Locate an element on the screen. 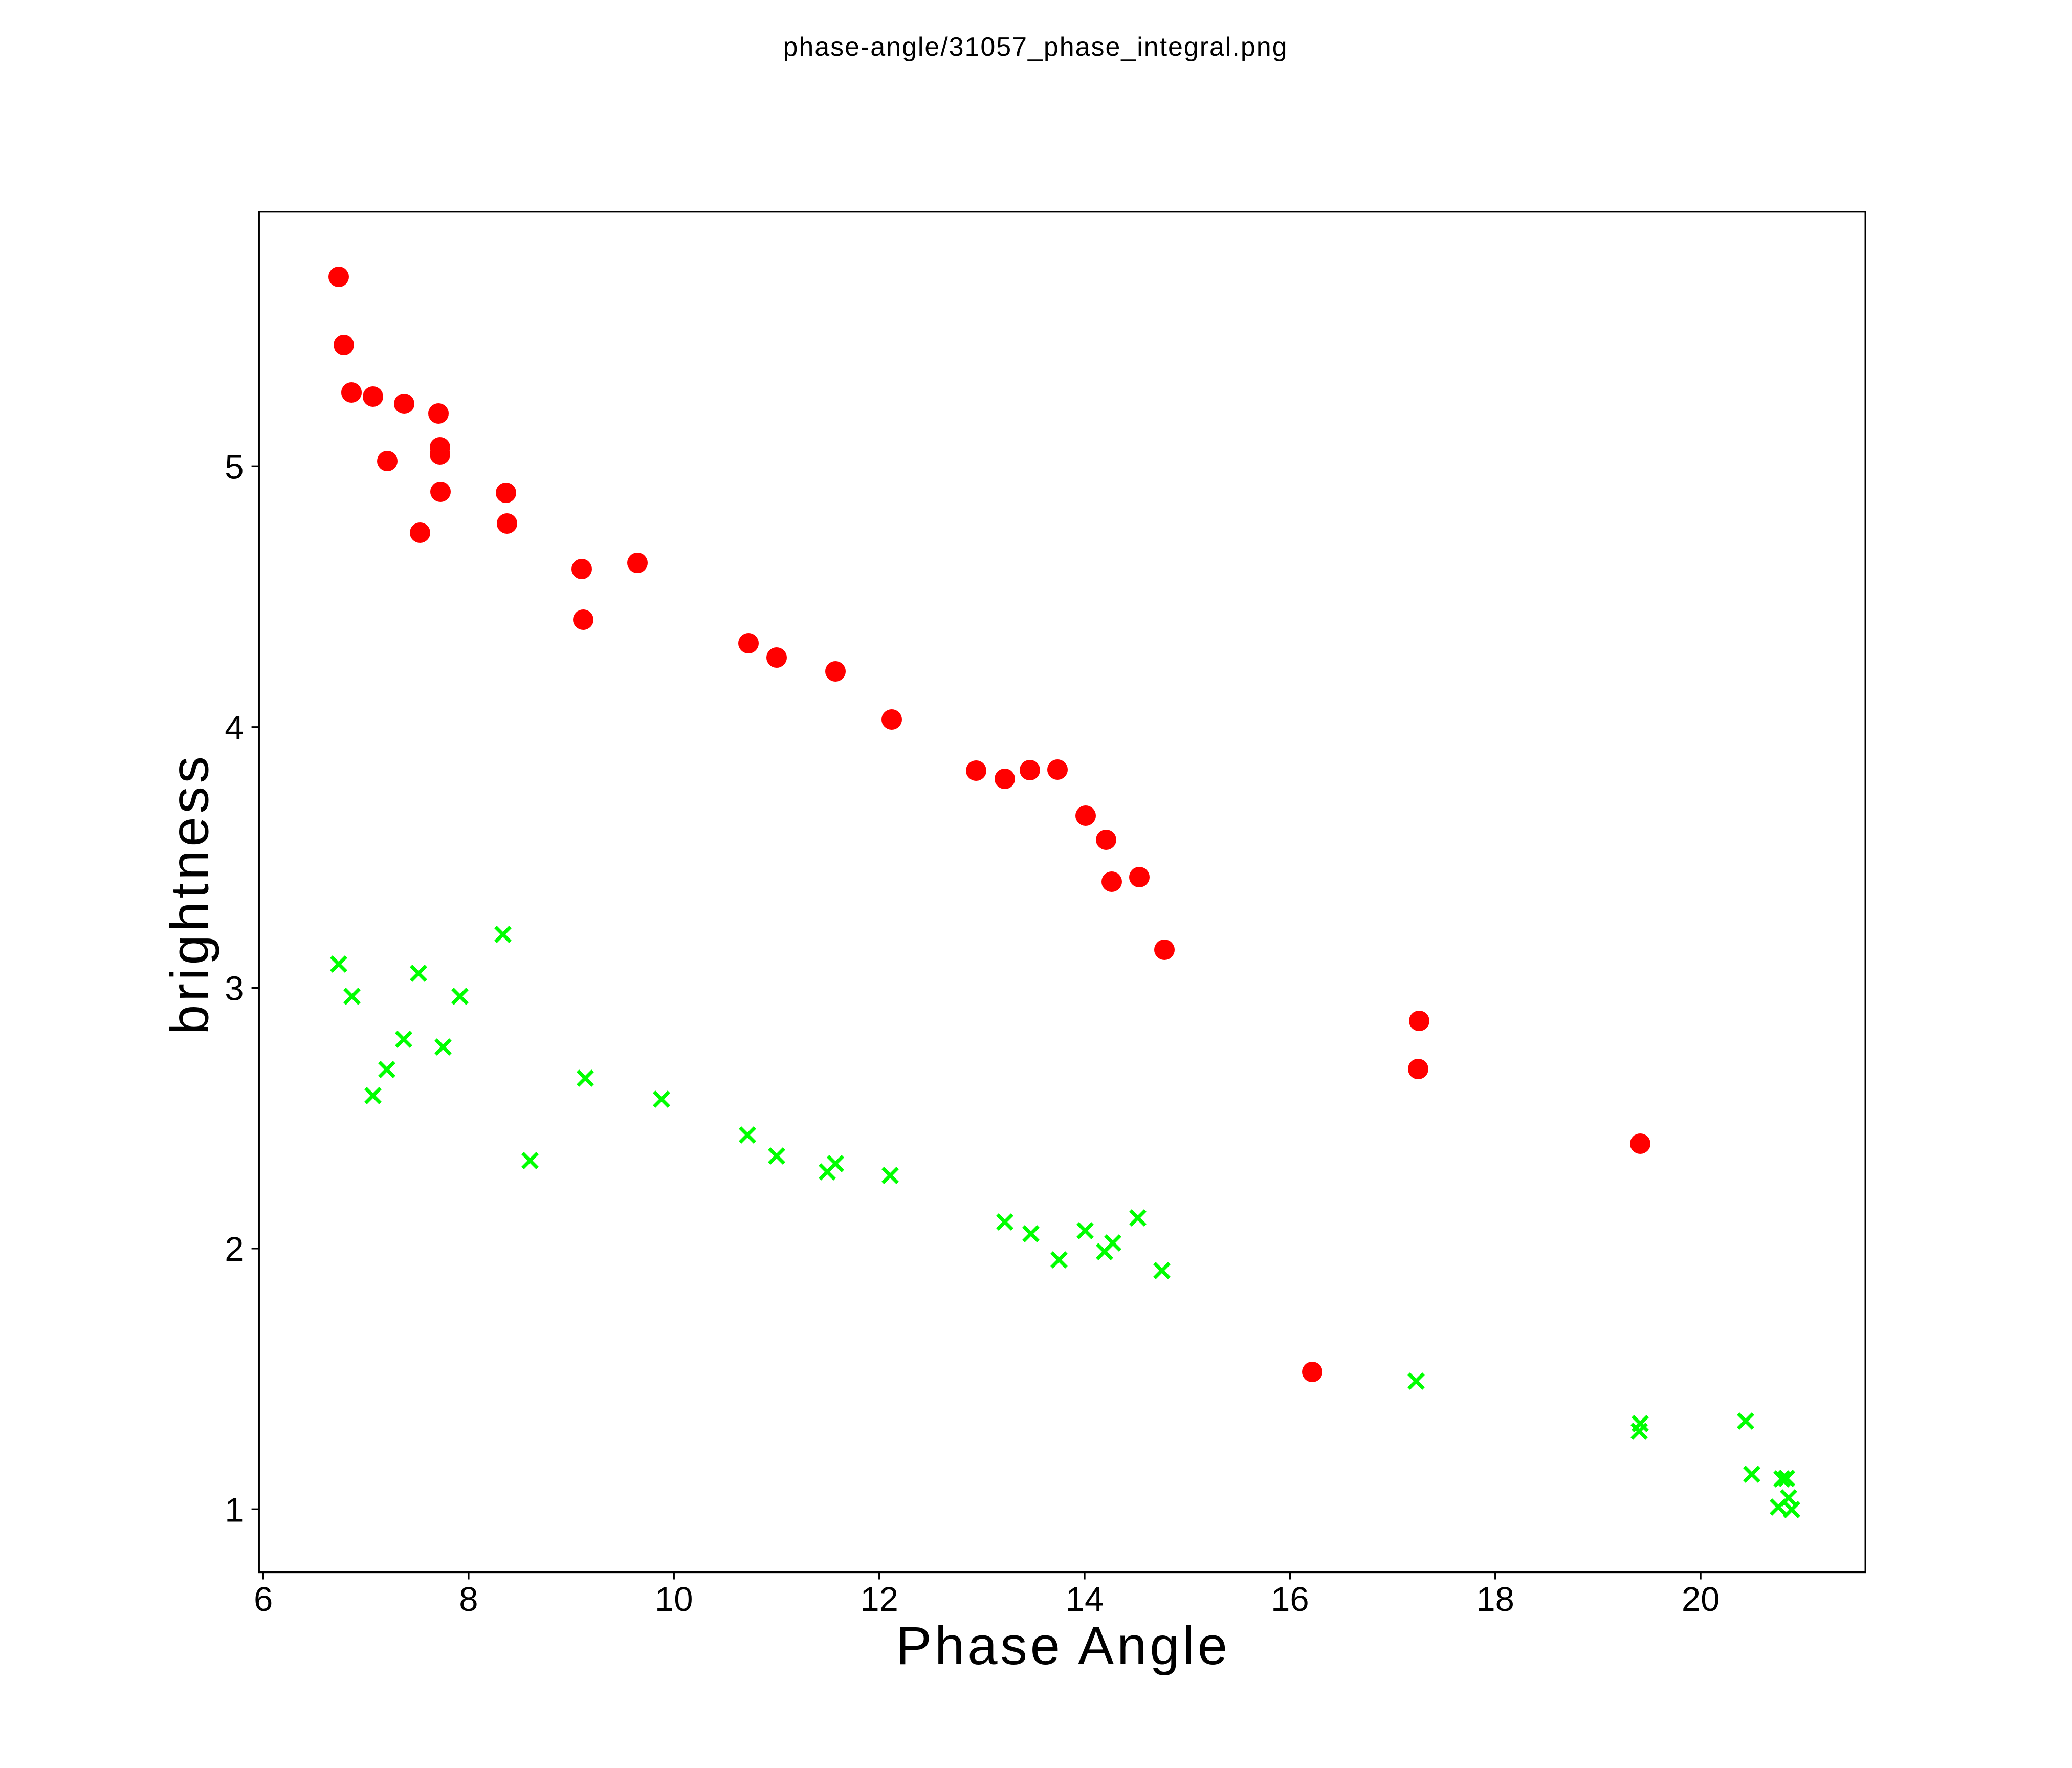  svg-text: 20 is located at coordinates (1701, 1600).